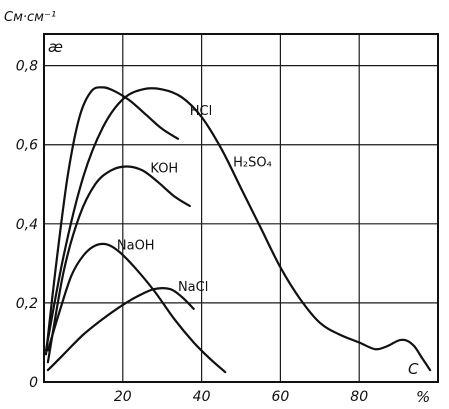 This screenshot has height=409, width=449. Describe the element at coordinates (27, 146) in the screenshot. I see `y-tick-label: 0,6` at that location.